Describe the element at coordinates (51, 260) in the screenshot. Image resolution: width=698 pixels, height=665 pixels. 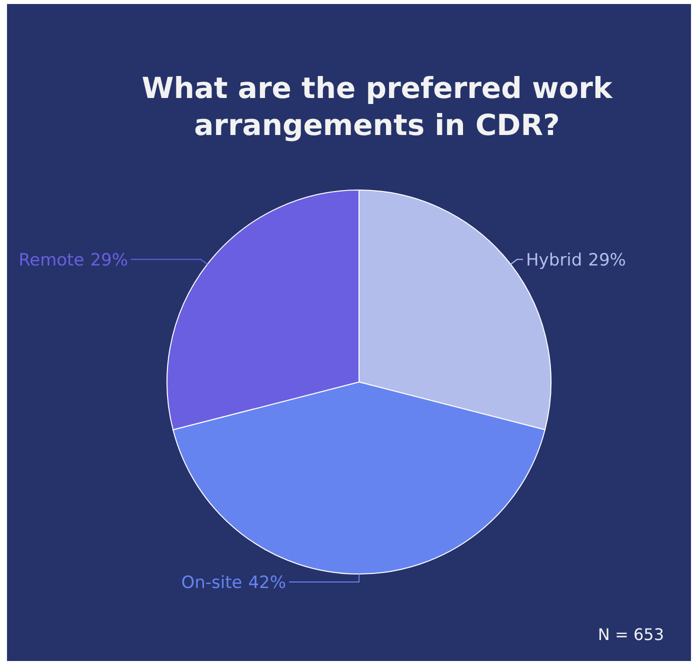
I see `slice-label: Remote` at that location.